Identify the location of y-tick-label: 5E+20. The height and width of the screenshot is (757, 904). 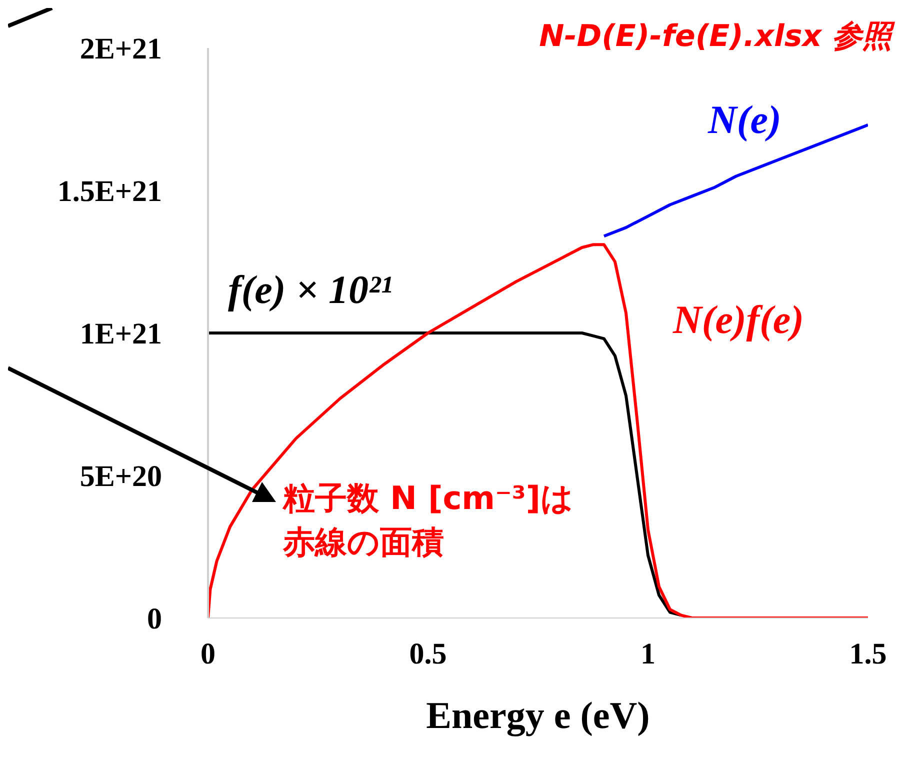
(121, 477).